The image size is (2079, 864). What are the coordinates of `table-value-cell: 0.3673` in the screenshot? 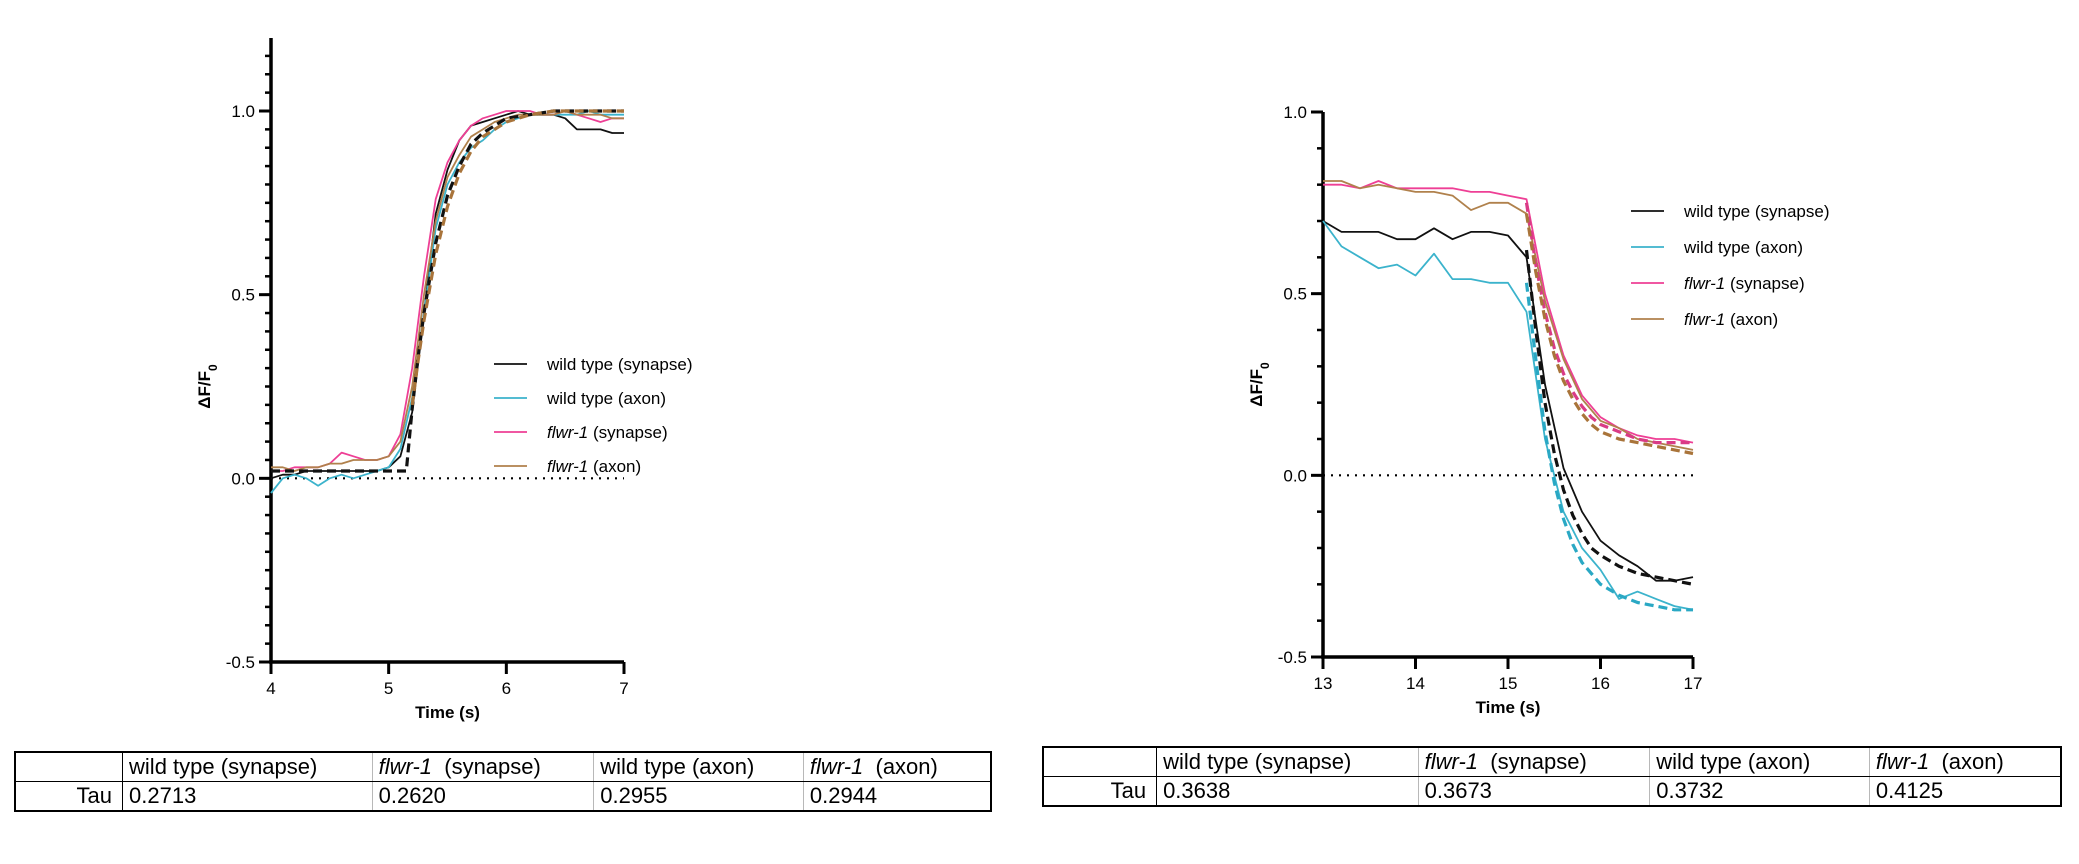 It's located at (1534, 791).